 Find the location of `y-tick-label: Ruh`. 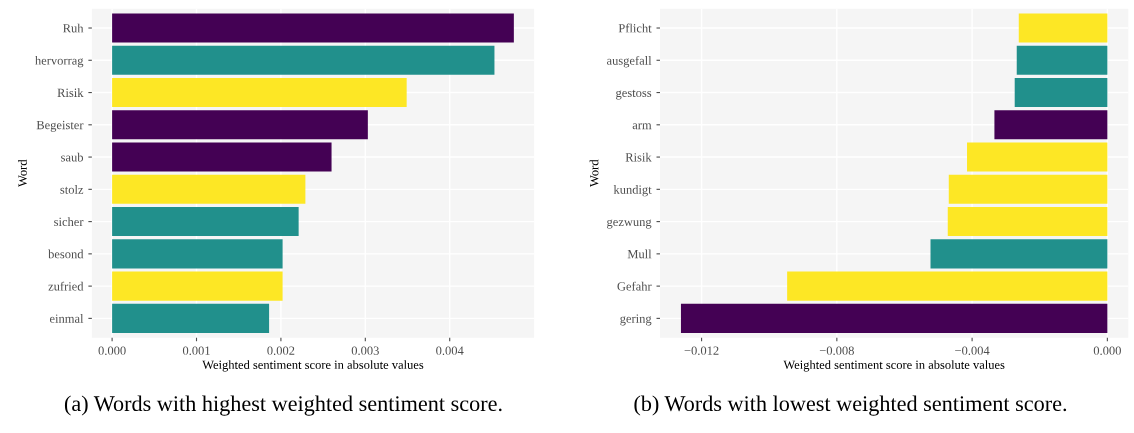

y-tick-label: Ruh is located at coordinates (73, 28).